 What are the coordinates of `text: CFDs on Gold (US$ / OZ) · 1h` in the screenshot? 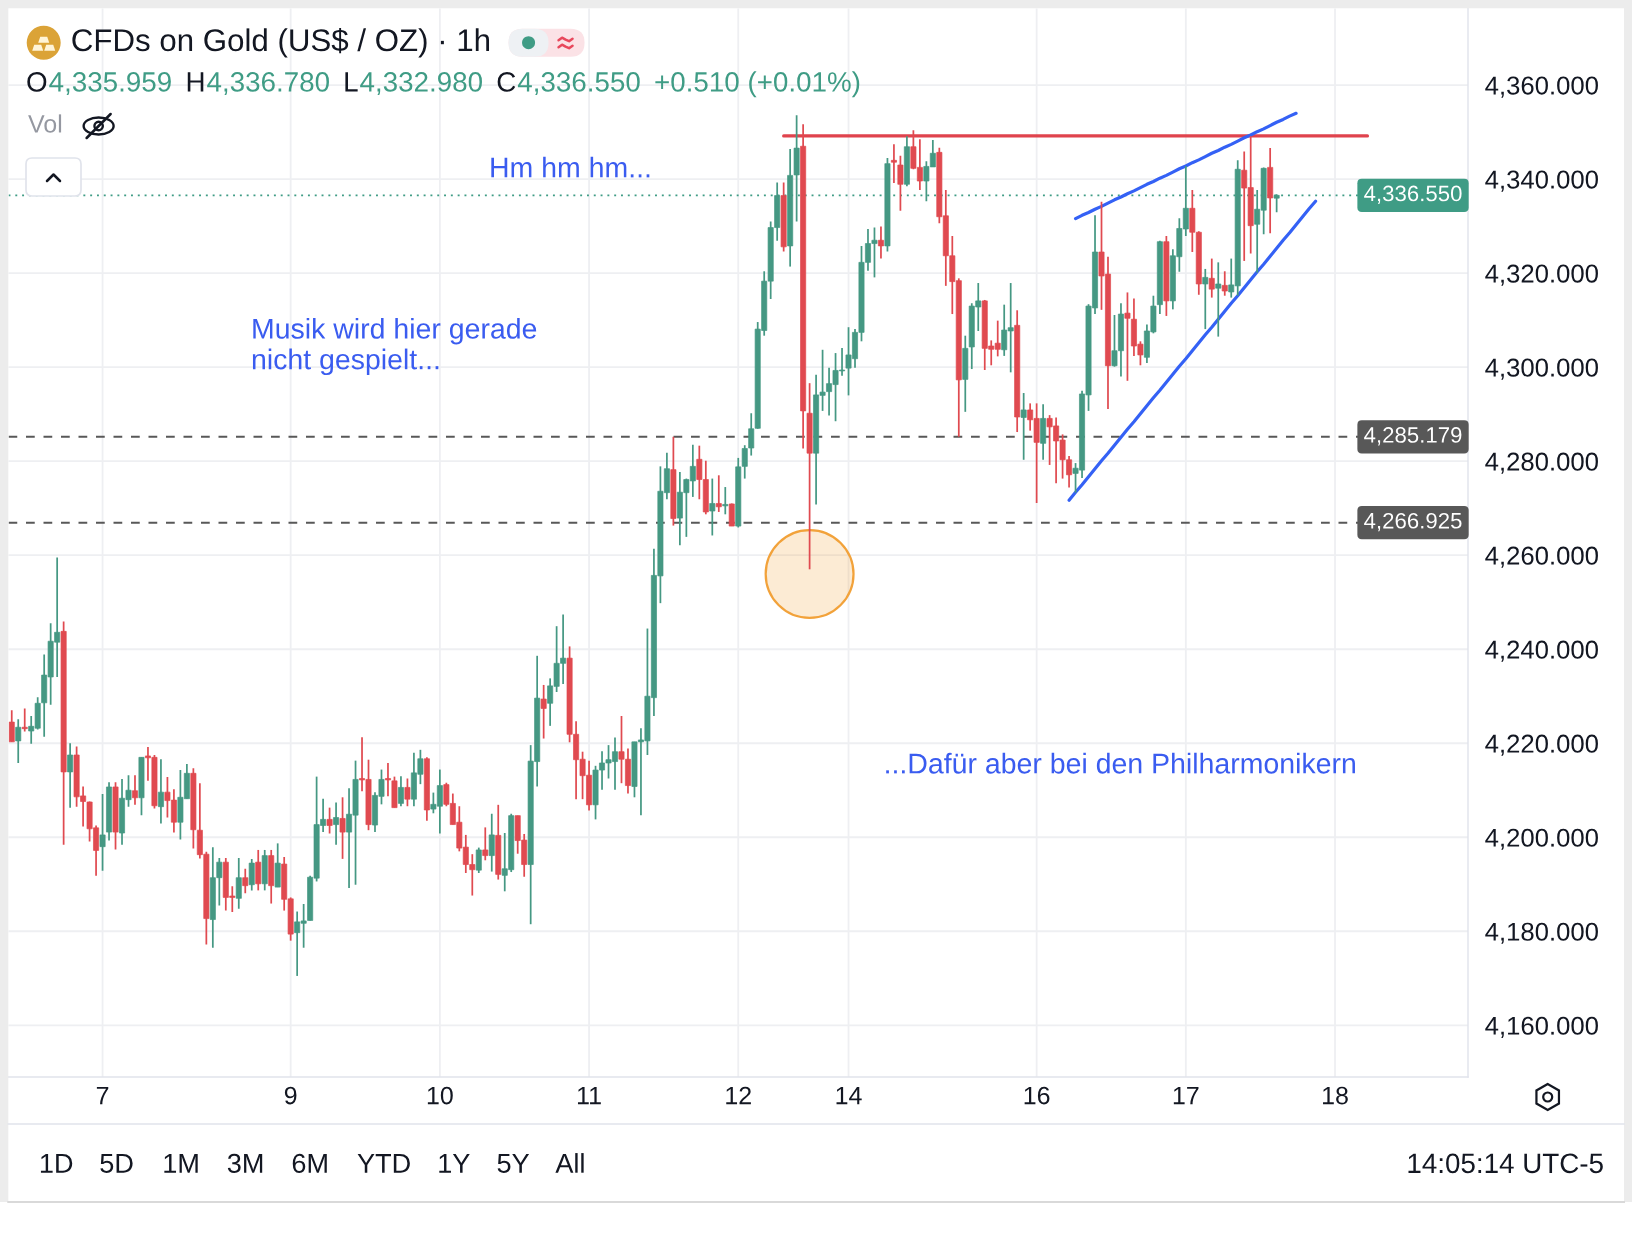 It's located at (281, 42).